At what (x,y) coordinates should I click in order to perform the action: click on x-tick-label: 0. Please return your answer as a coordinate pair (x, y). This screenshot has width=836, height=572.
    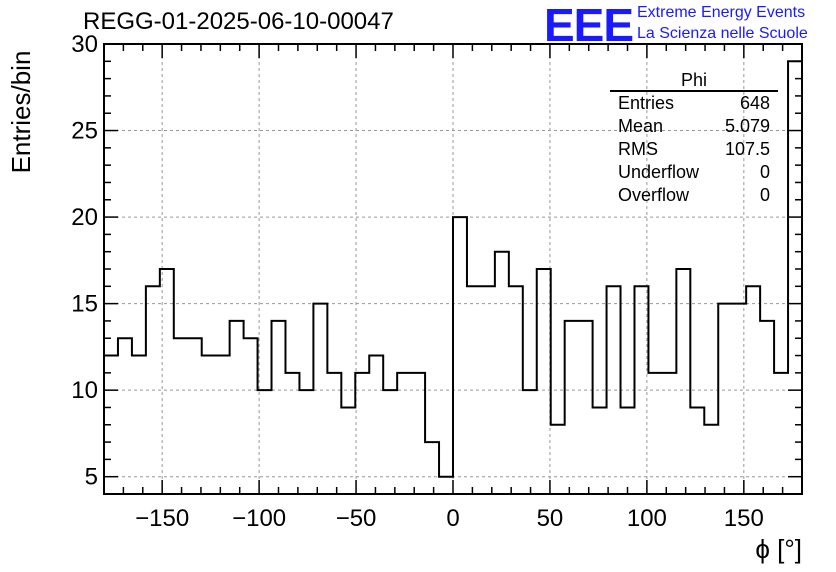
    Looking at the image, I should click on (452, 518).